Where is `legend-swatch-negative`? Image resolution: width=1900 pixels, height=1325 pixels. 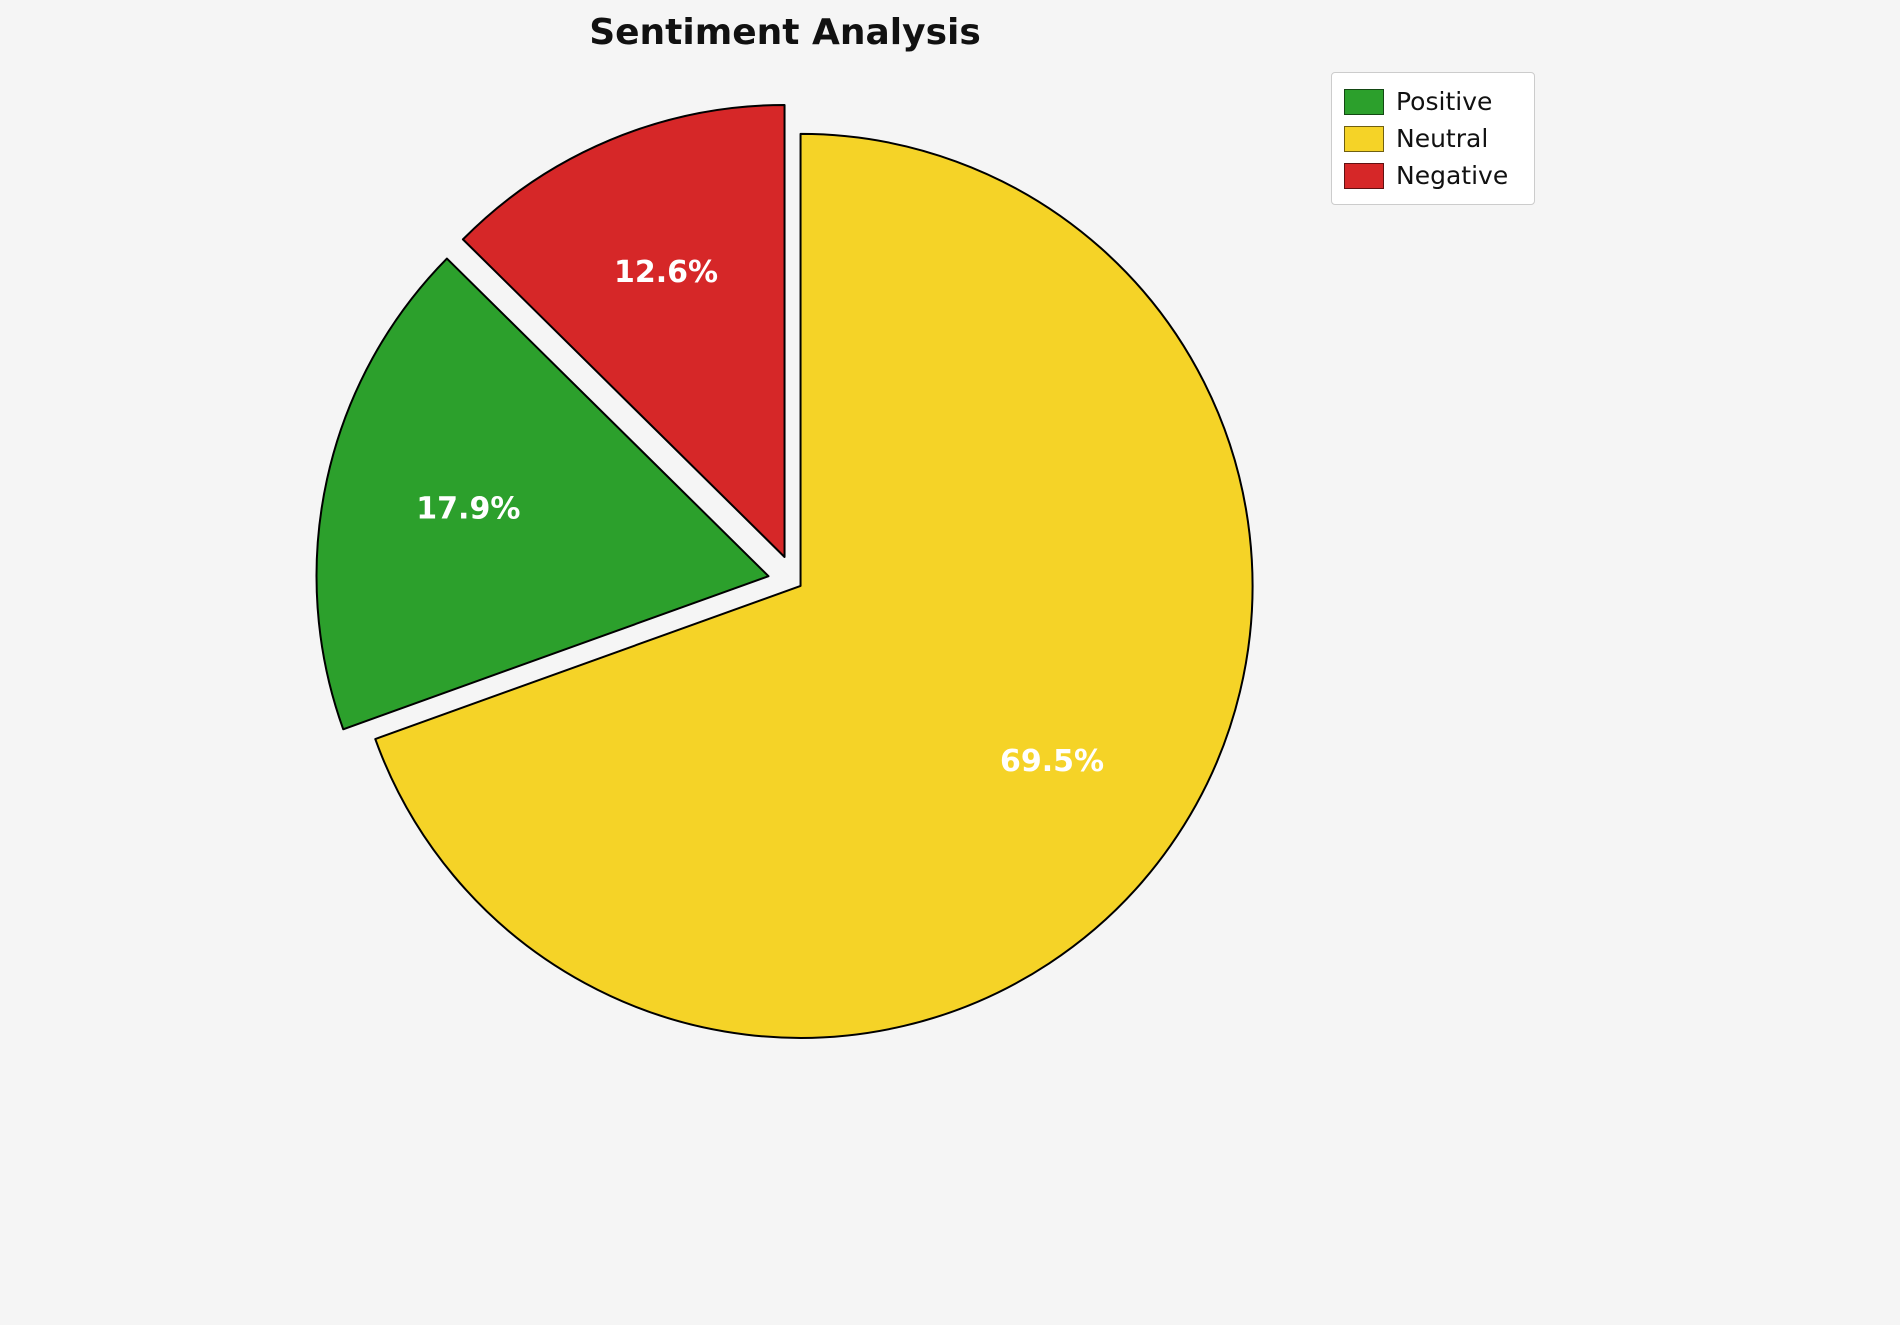 legend-swatch-negative is located at coordinates (1364, 175).